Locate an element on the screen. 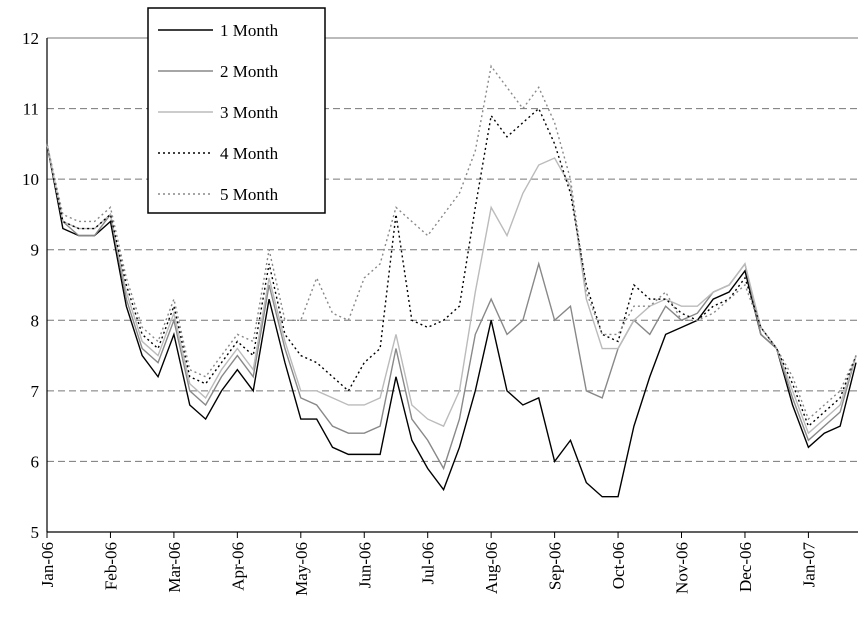 The width and height of the screenshot is (861, 622). x-tick-label: Jan-06 is located at coordinates (47, 564).